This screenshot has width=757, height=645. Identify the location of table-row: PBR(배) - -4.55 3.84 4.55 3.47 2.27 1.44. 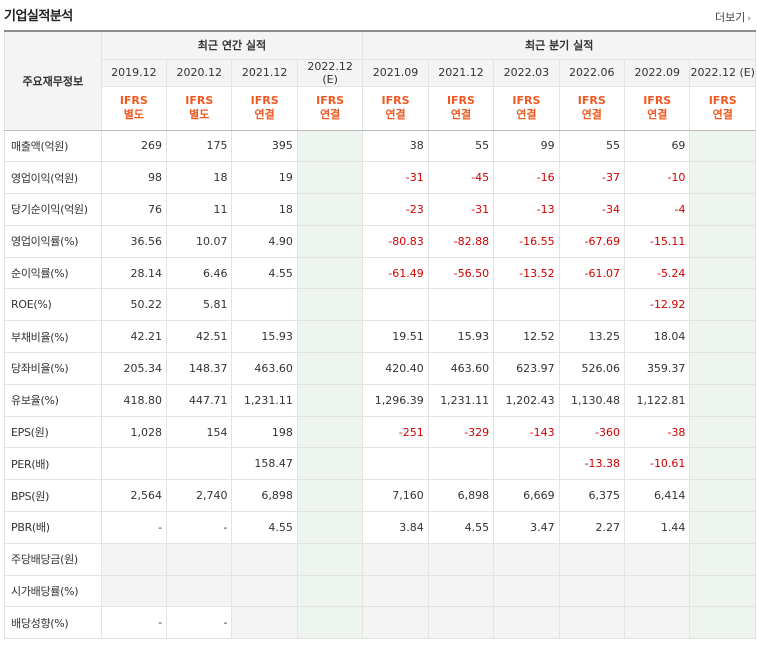
(380, 527).